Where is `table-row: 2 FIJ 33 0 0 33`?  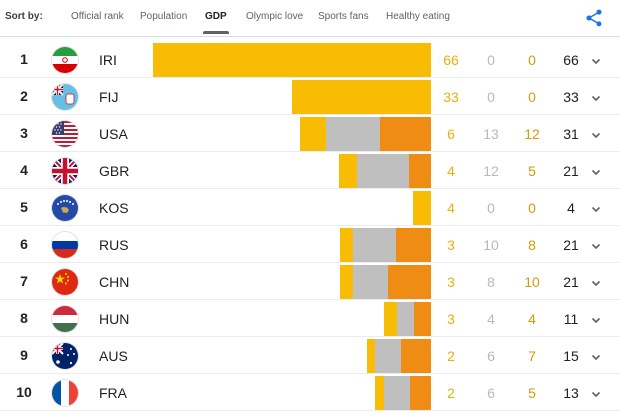
table-row: 2 FIJ 33 0 0 33 is located at coordinates (310, 97).